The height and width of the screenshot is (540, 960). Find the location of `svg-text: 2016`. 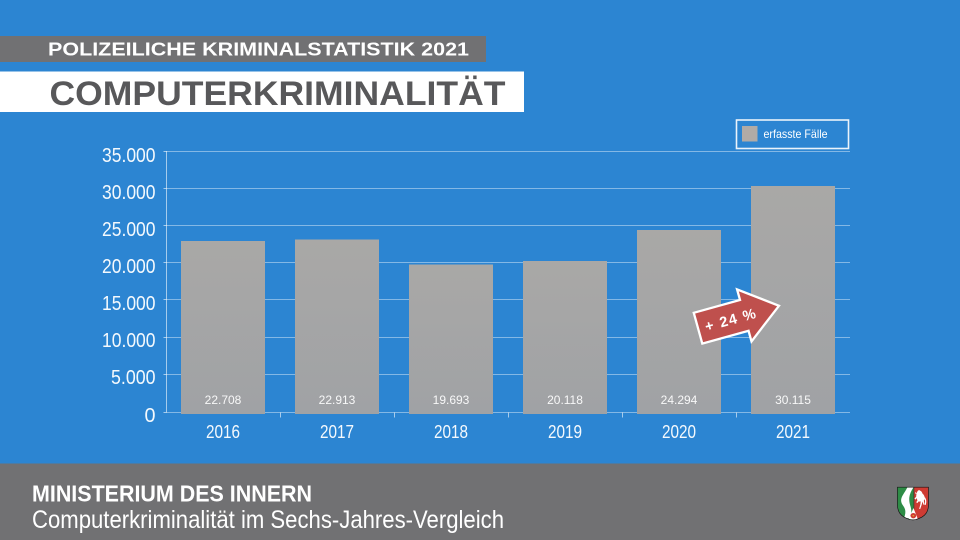

svg-text: 2016 is located at coordinates (223, 432).